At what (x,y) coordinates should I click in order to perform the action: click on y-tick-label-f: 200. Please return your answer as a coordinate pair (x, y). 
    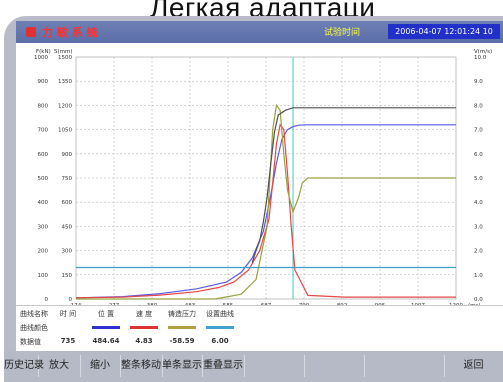
    Looking at the image, I should click on (43, 252).